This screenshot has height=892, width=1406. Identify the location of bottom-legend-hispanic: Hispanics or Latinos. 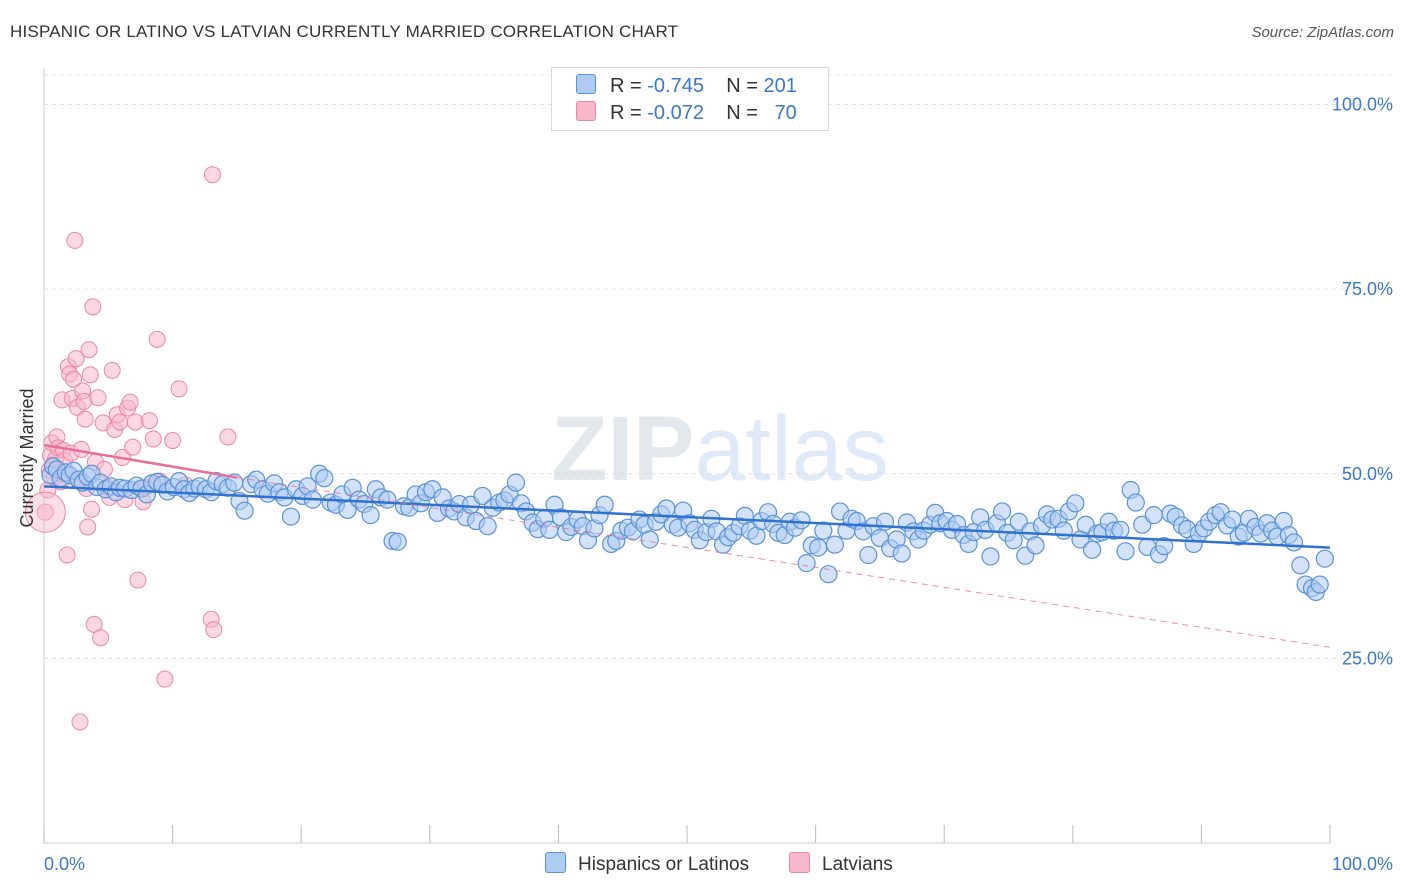
(647, 864).